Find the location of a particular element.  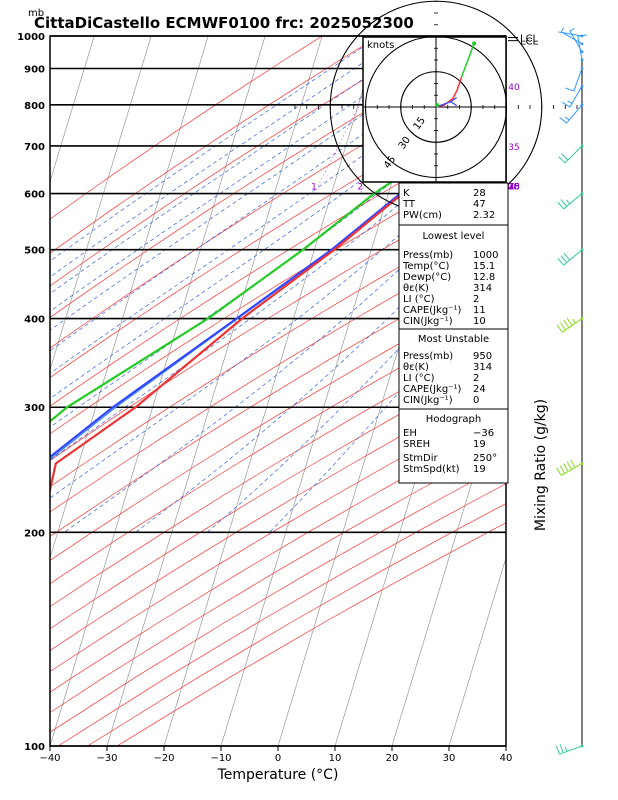

mixing-ratio-tick-label: 20 is located at coordinates (514, 188).